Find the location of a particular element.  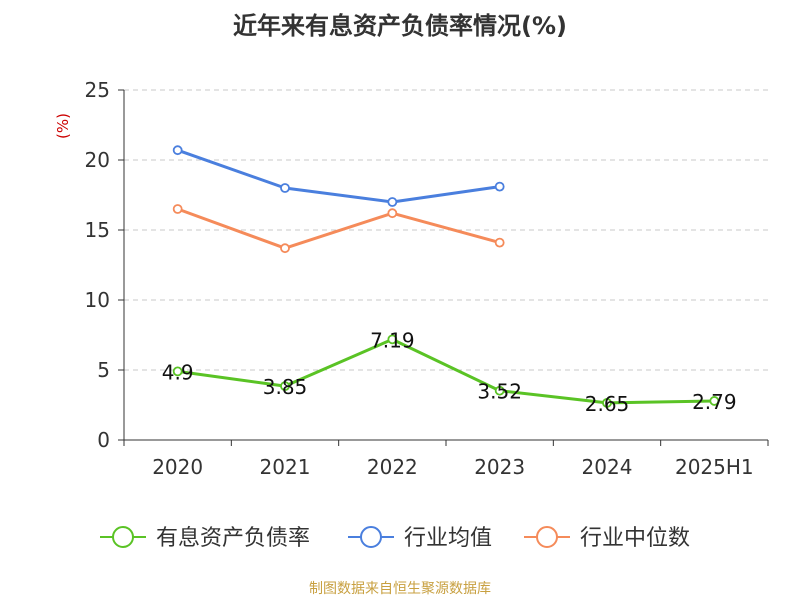

legend-label: 有息资产负债率 is located at coordinates (233, 538).